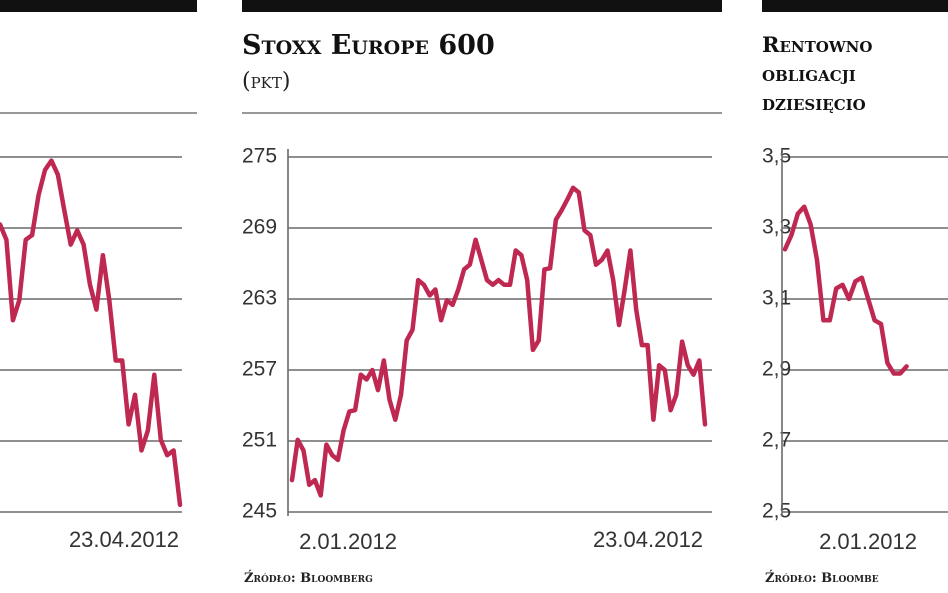 This screenshot has height=593, width=948. I want to click on y-tick-label: 2,9, so click(776, 369).